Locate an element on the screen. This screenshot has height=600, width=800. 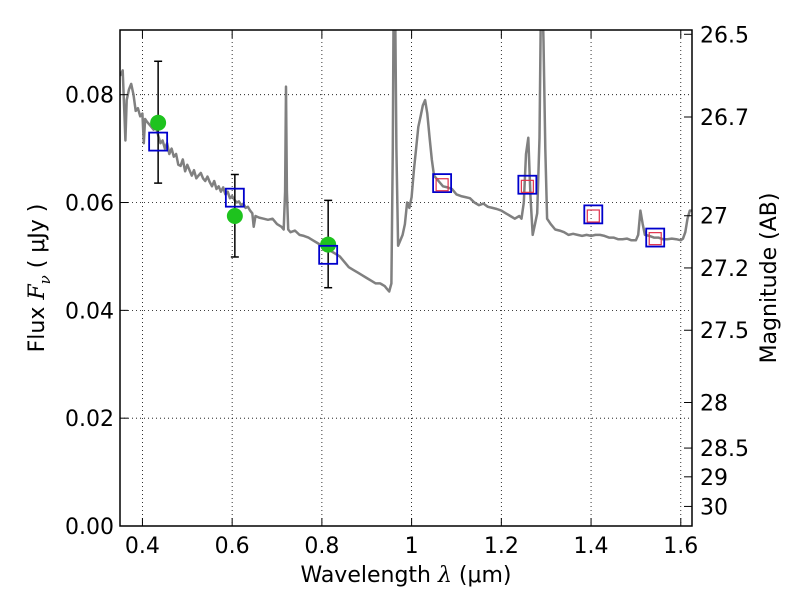
x-tick-label: 0.8 is located at coordinates (321, 546).